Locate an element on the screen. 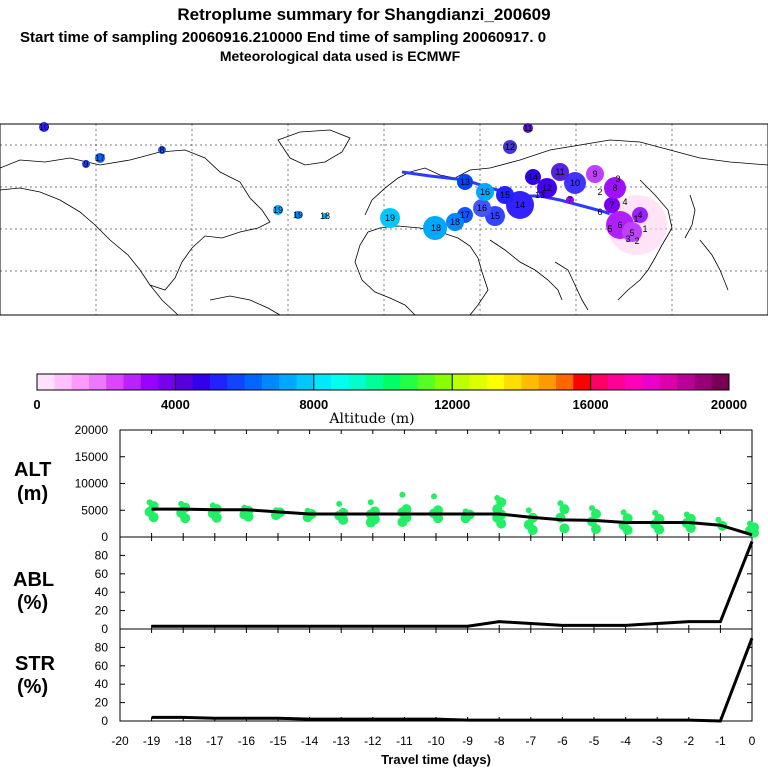  x-tick-label: -9 is located at coordinates (467, 741).